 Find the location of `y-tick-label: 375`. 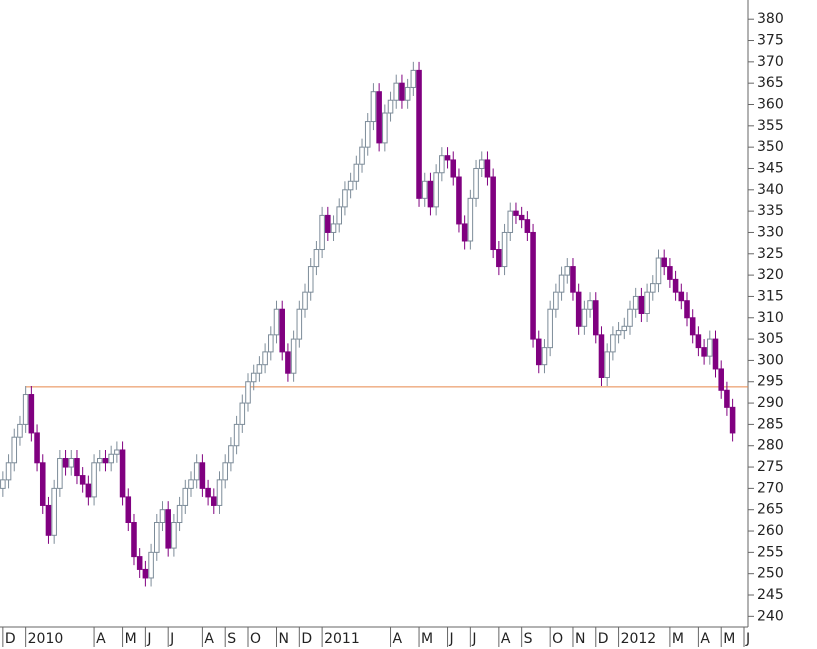

y-tick-label: 375 is located at coordinates (770, 41).